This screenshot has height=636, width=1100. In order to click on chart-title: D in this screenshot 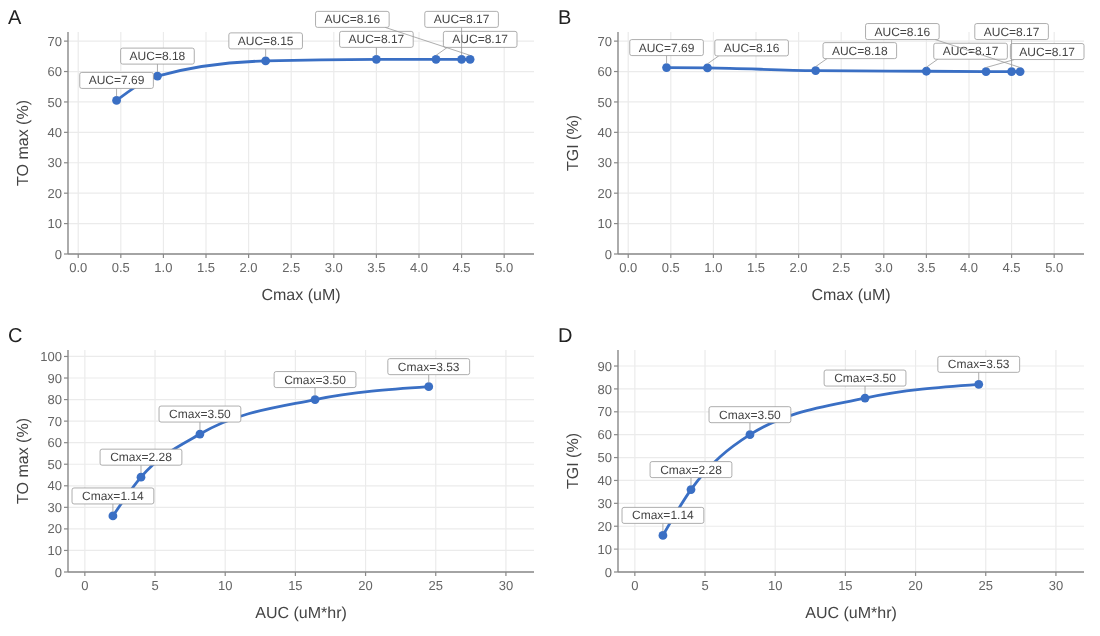, I will do `click(565, 337)`.